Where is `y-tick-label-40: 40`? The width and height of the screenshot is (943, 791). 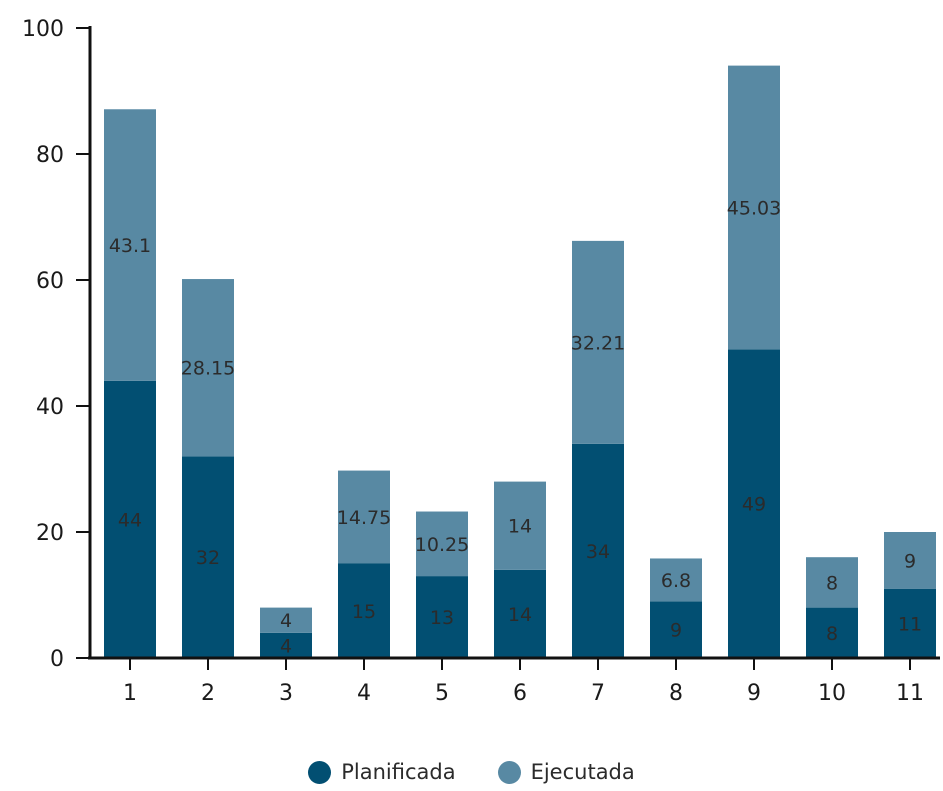
y-tick-label-40: 40 is located at coordinates (50, 407).